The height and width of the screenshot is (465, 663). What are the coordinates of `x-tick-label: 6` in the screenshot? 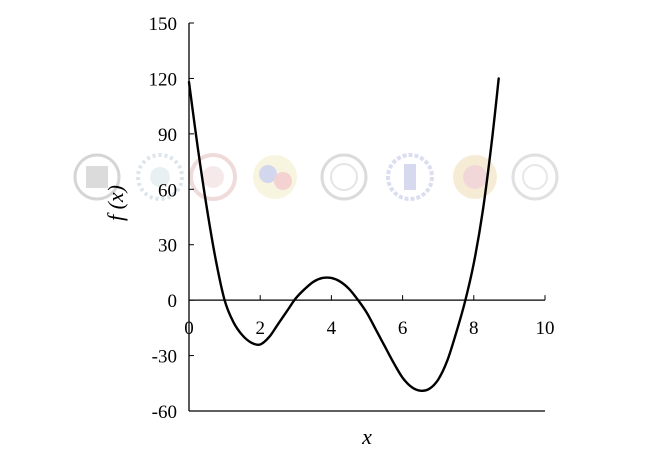 It's located at (403, 328).